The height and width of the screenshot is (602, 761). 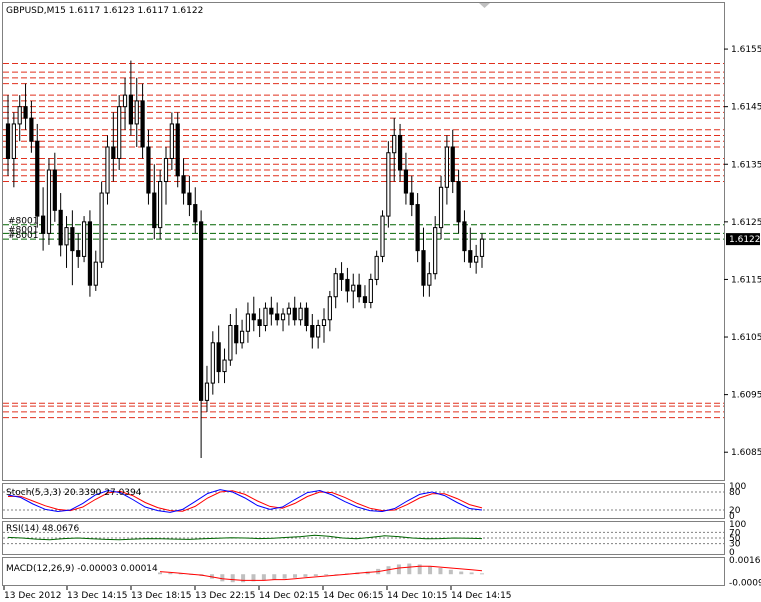 I want to click on time-tick-label: 13 Dec 2012, so click(x=33, y=596).